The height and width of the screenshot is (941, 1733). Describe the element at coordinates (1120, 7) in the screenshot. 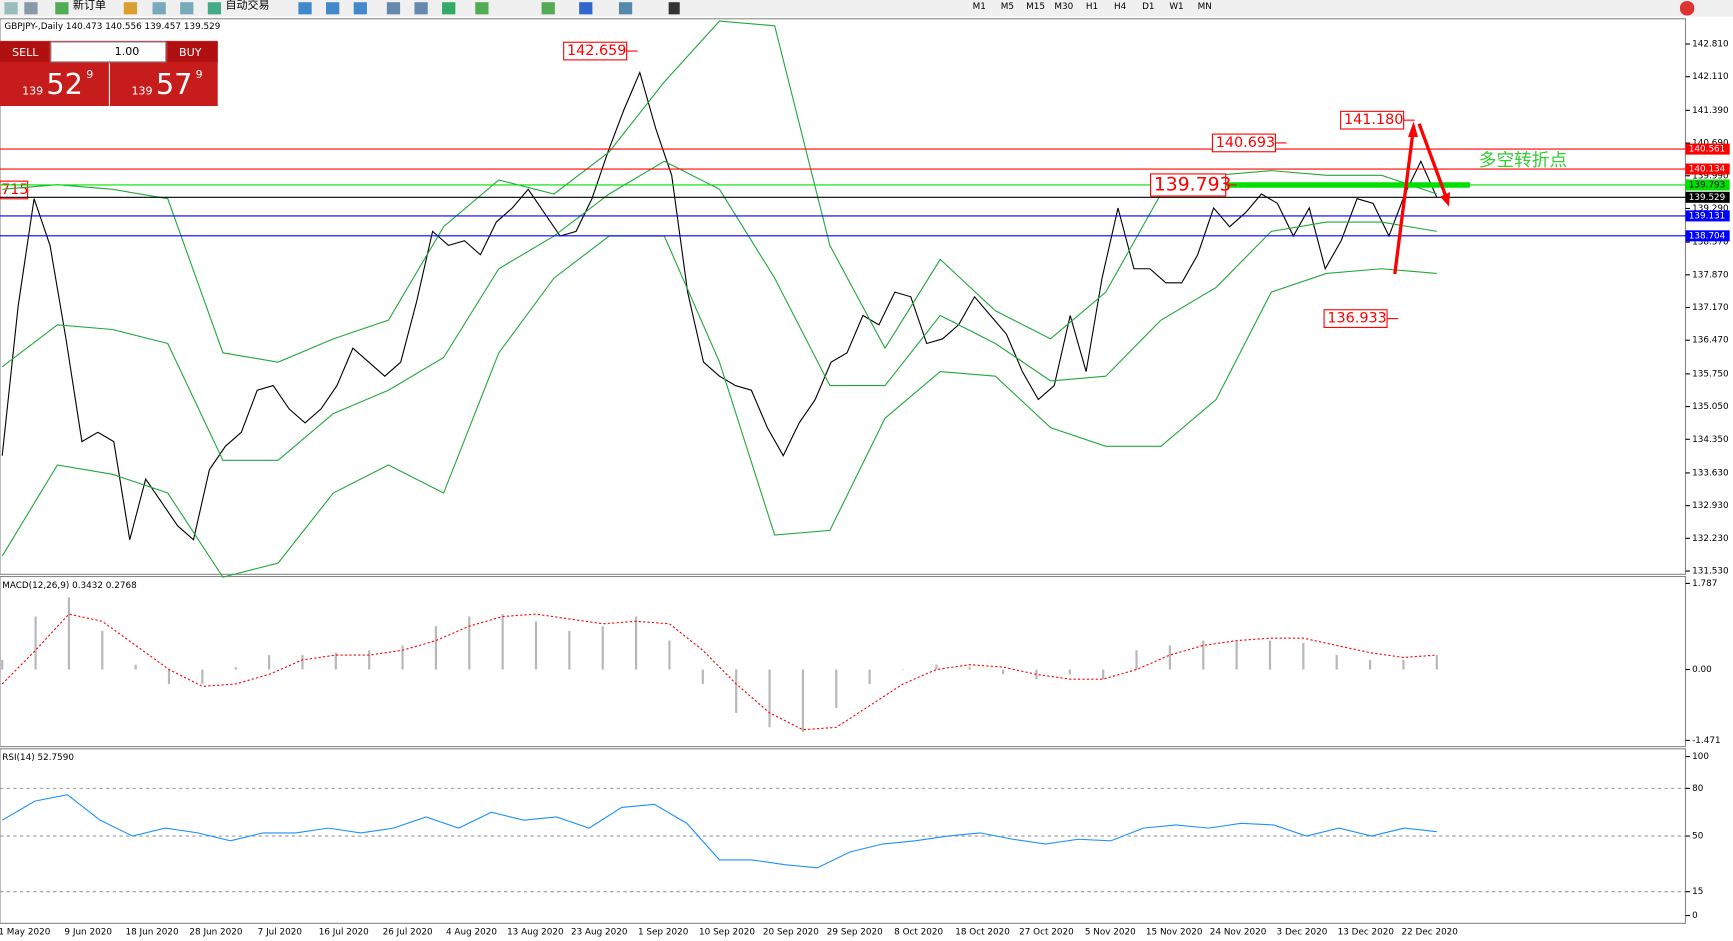

I see `timeframe: H4` at that location.